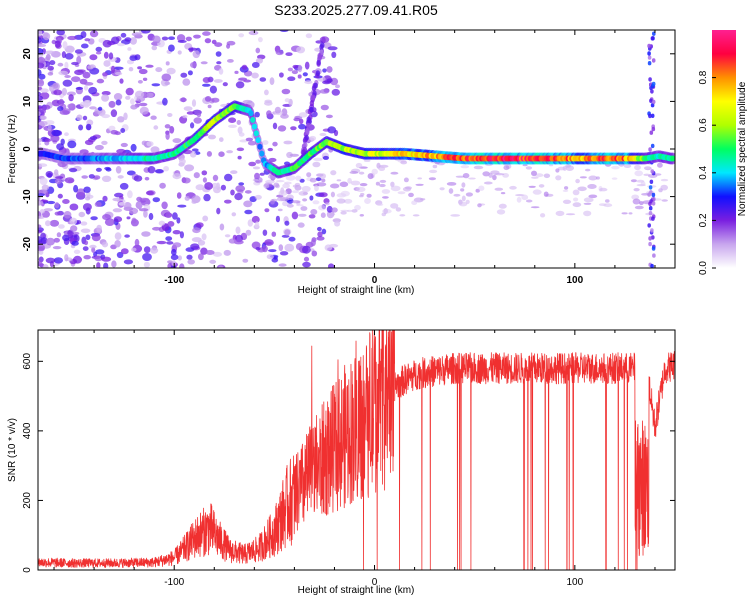 The height and width of the screenshot is (600, 750). What do you see at coordinates (27, 101) in the screenshot?
I see `y-tick-label: 10` at bounding box center [27, 101].